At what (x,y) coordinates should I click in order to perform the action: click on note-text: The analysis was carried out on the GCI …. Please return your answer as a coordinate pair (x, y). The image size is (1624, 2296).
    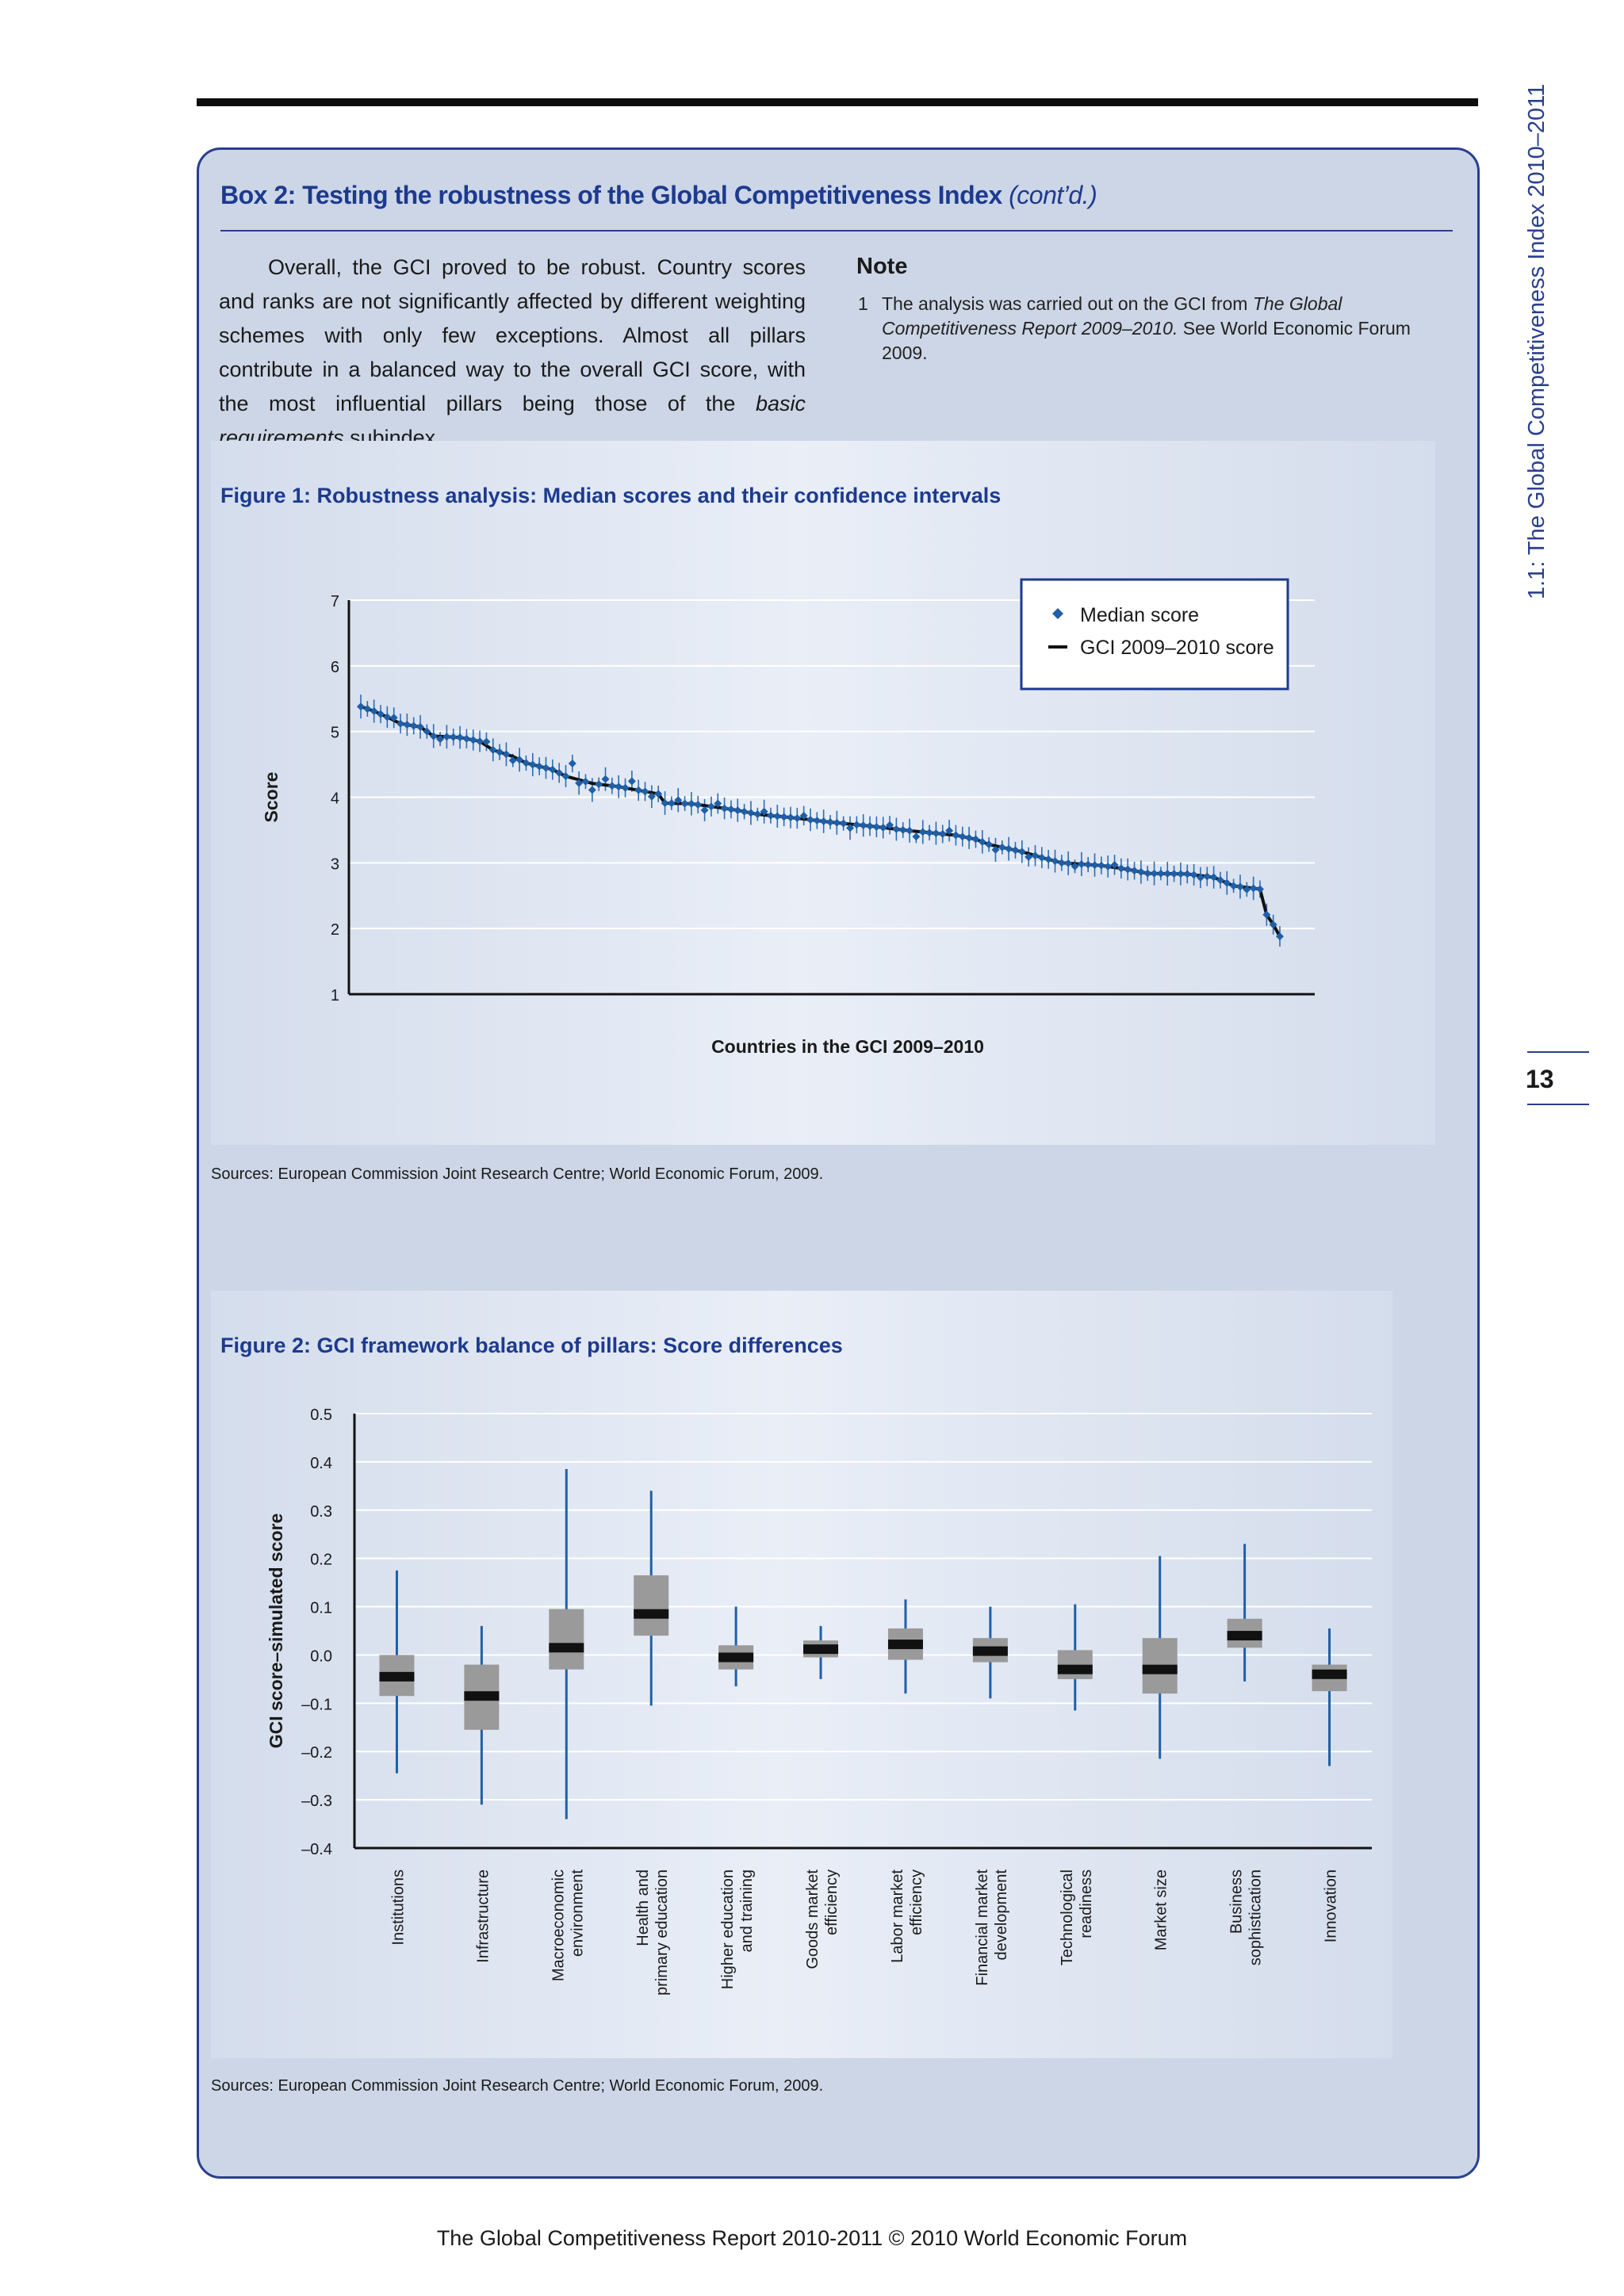
    Looking at the image, I should click on (1167, 329).